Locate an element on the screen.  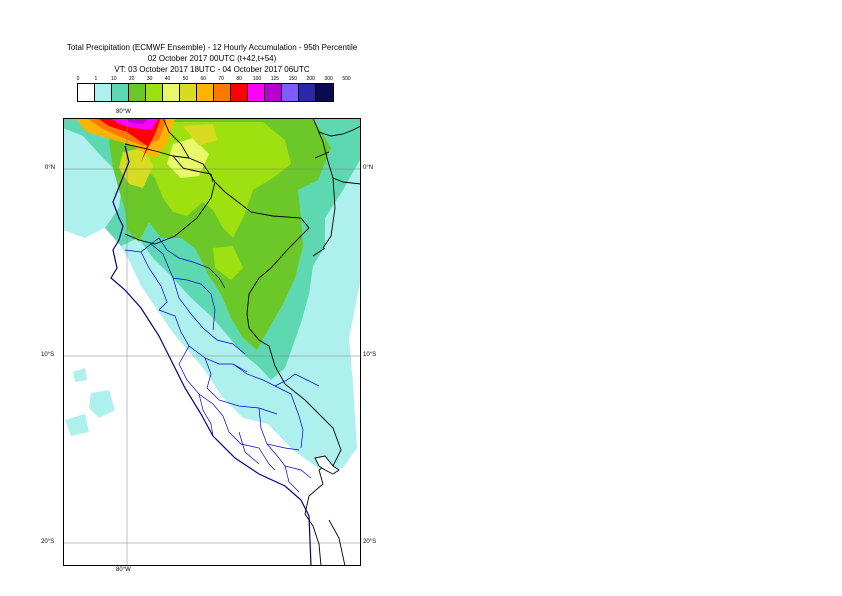
legend-colorbar is located at coordinates (205, 92).